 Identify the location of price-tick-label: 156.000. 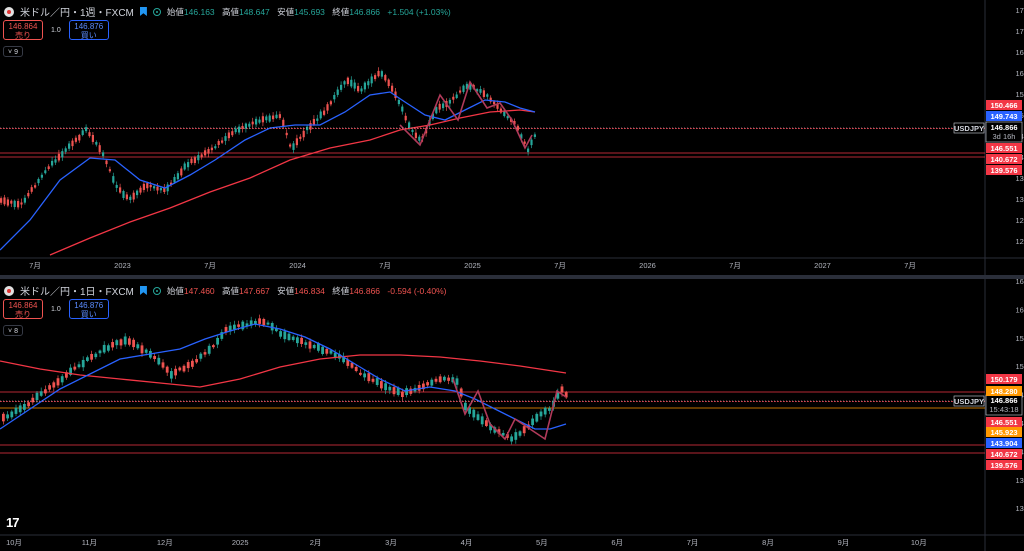
(1019, 338).